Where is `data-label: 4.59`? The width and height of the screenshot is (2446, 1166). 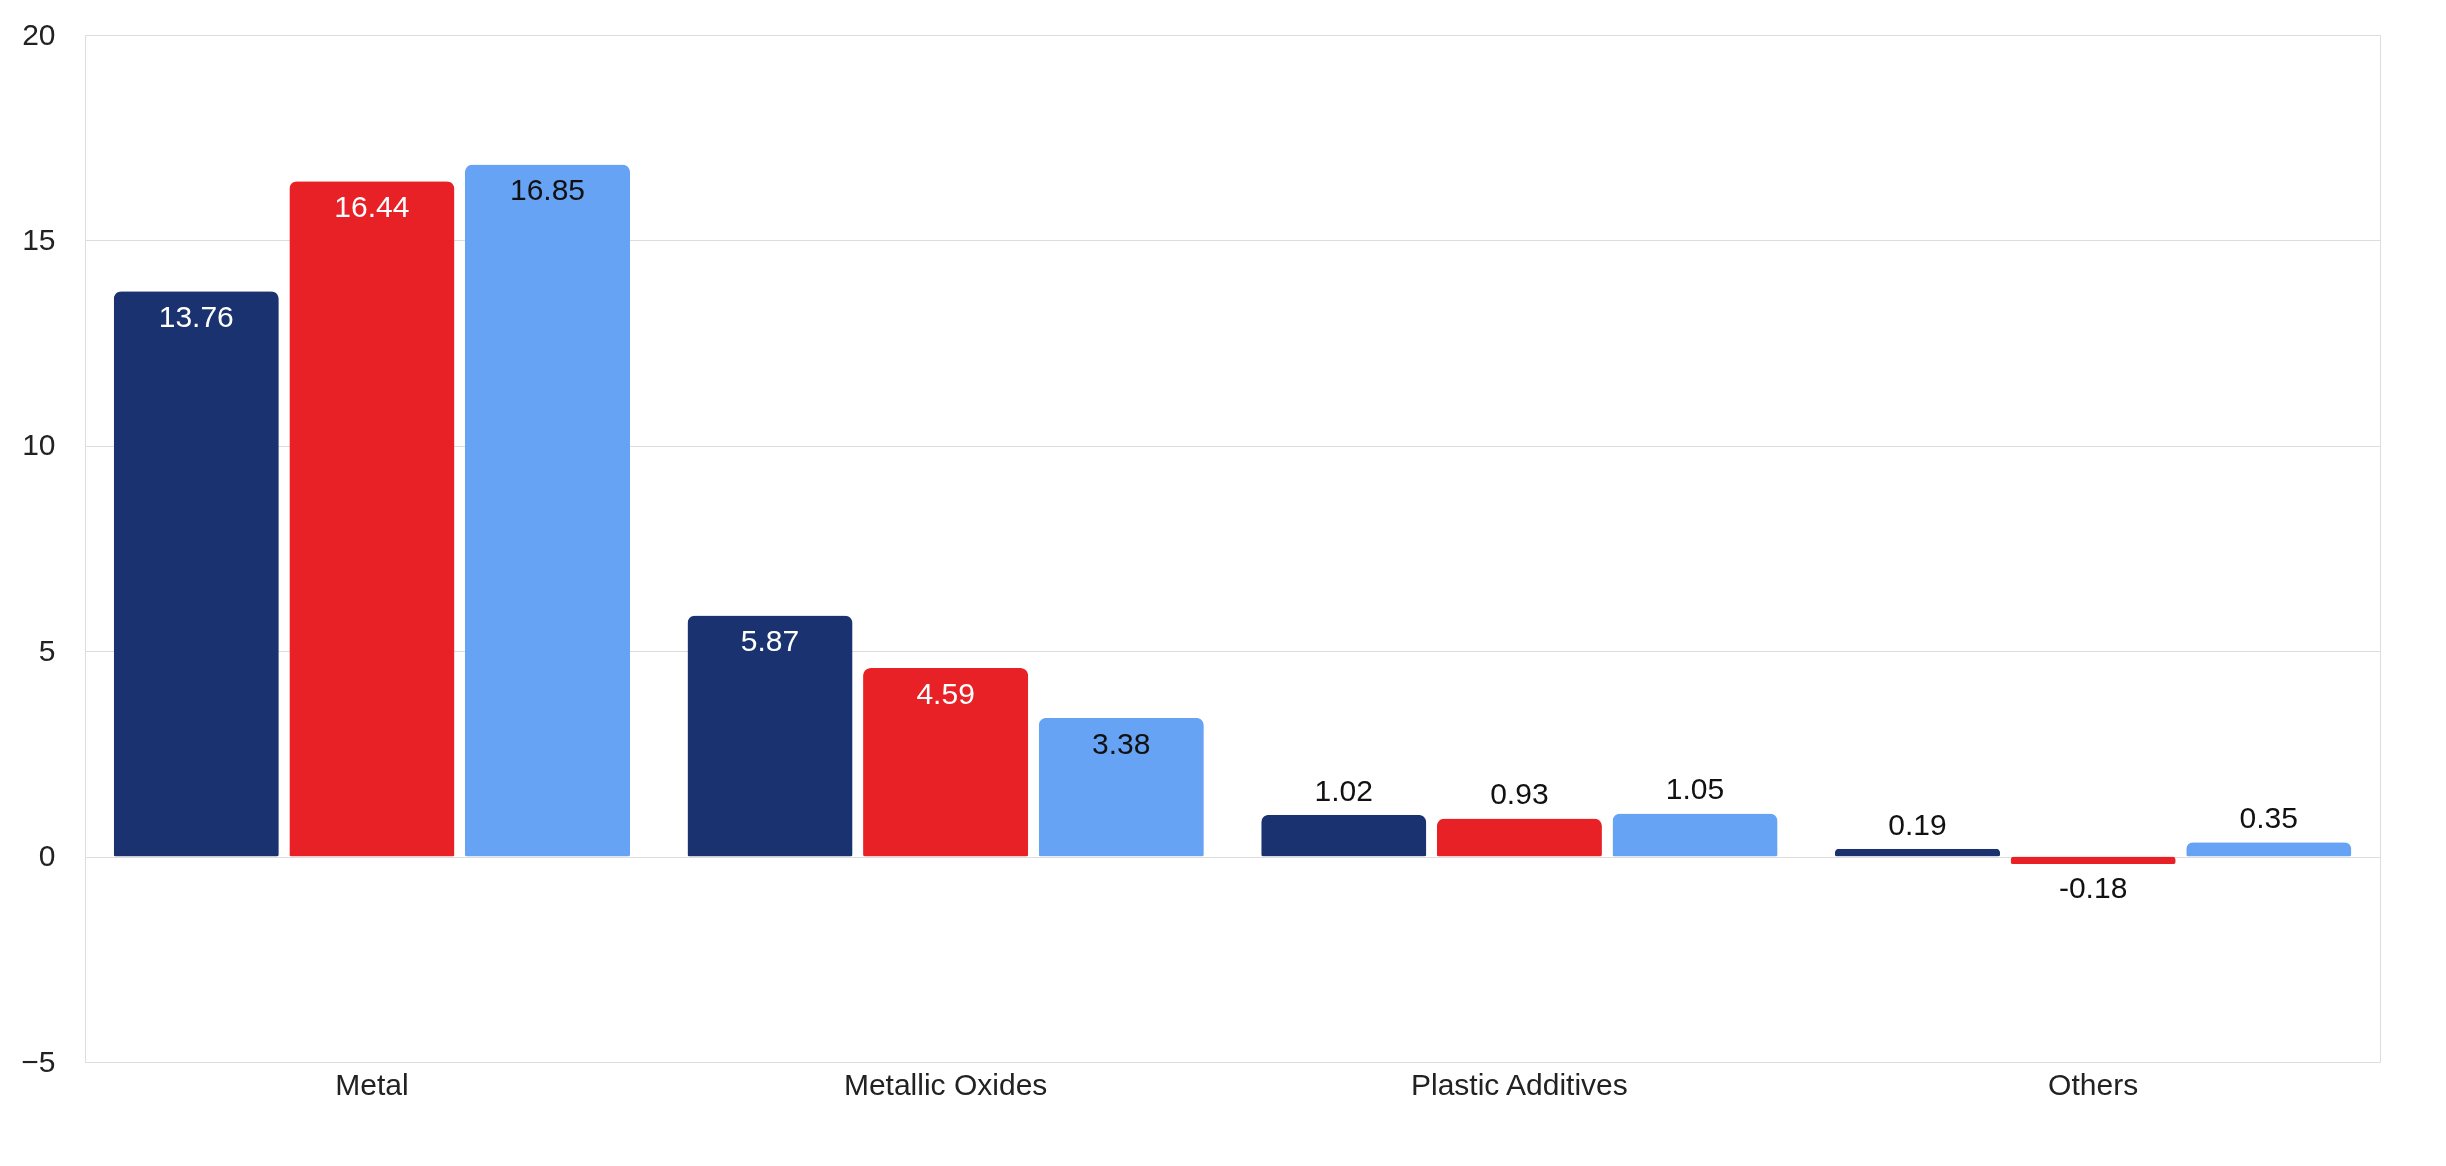
data-label: 4.59 is located at coordinates (945, 694).